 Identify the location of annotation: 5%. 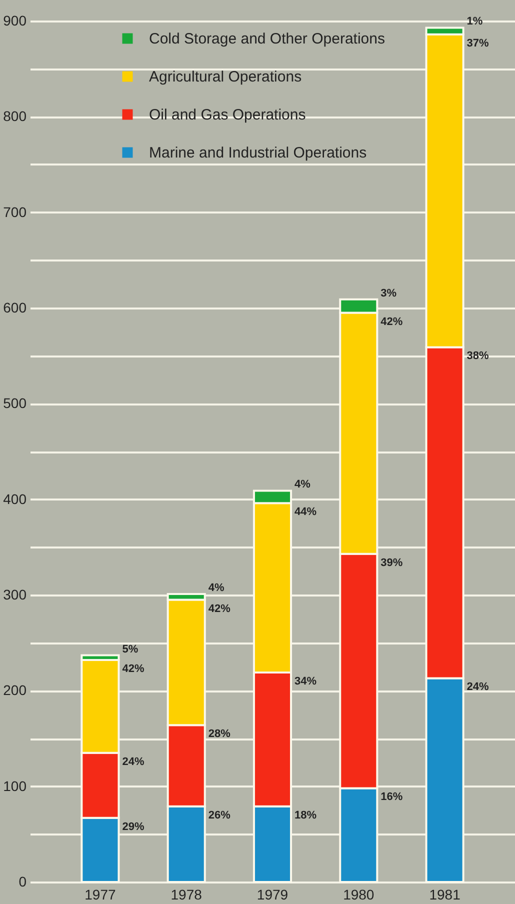
(130, 649).